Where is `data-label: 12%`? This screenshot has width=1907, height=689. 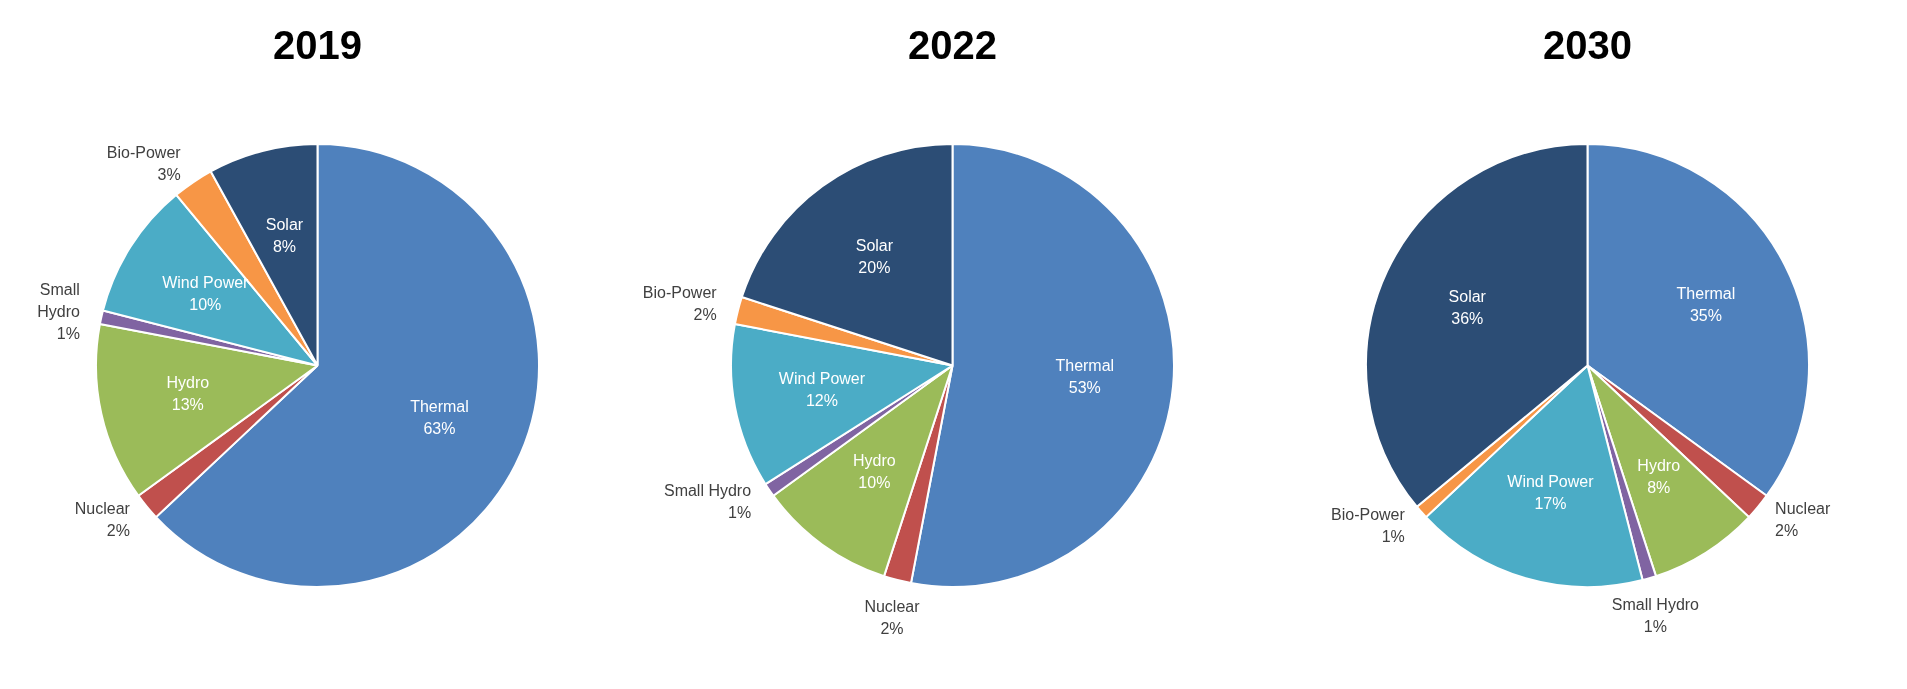 data-label: 12% is located at coordinates (821, 400).